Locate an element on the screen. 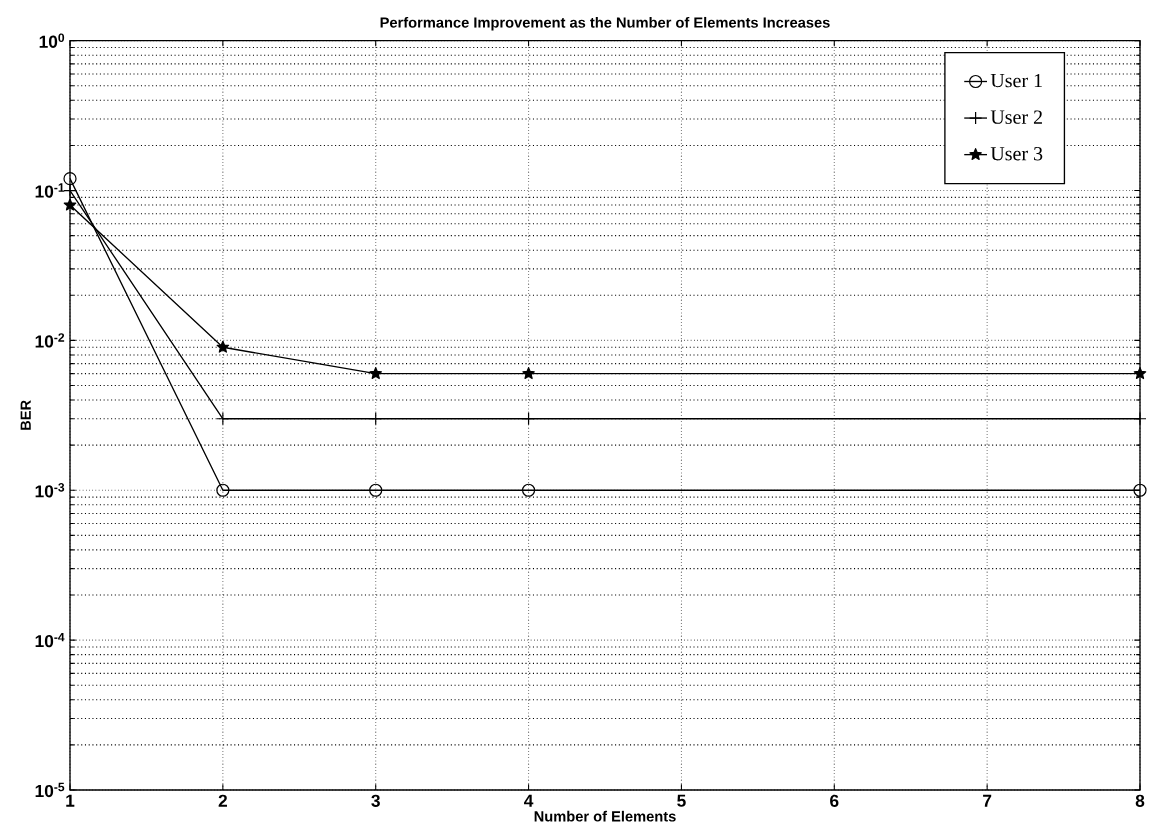 The height and width of the screenshot is (830, 1158). x-tick-label: 6 is located at coordinates (834, 800).